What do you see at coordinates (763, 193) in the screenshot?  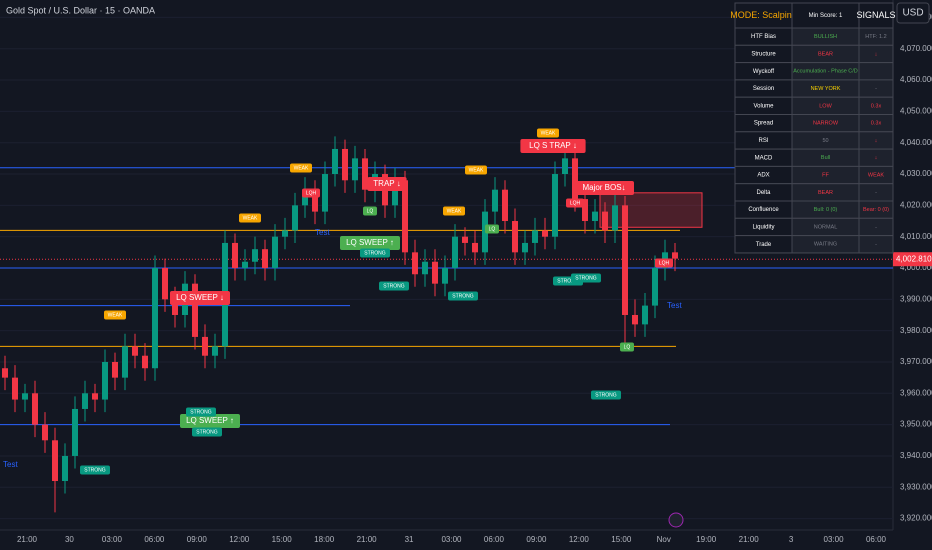 I see `table-cell-text: Delta` at bounding box center [763, 193].